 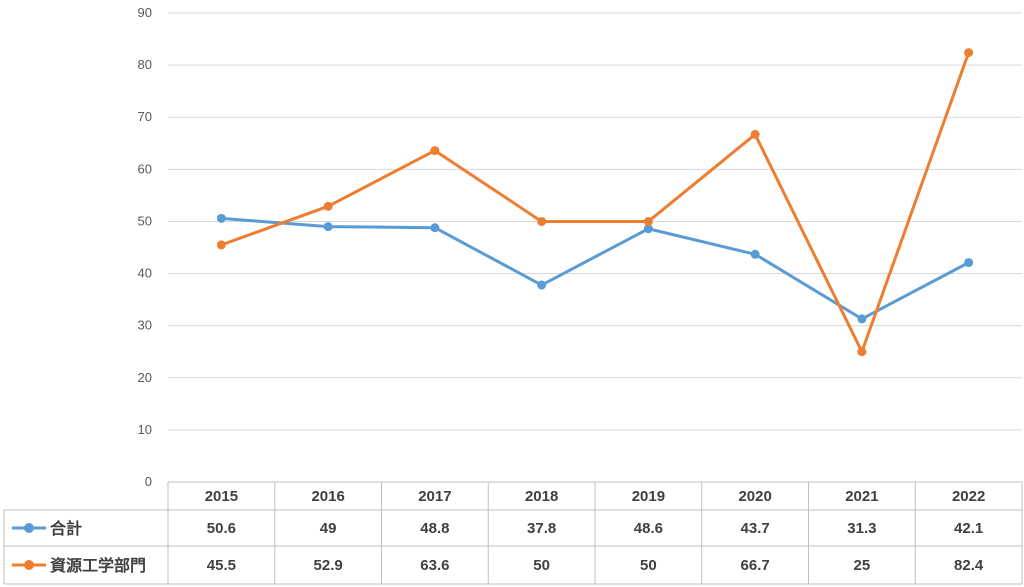 What do you see at coordinates (861, 528) in the screenshot?
I see `table-value: 31.3` at bounding box center [861, 528].